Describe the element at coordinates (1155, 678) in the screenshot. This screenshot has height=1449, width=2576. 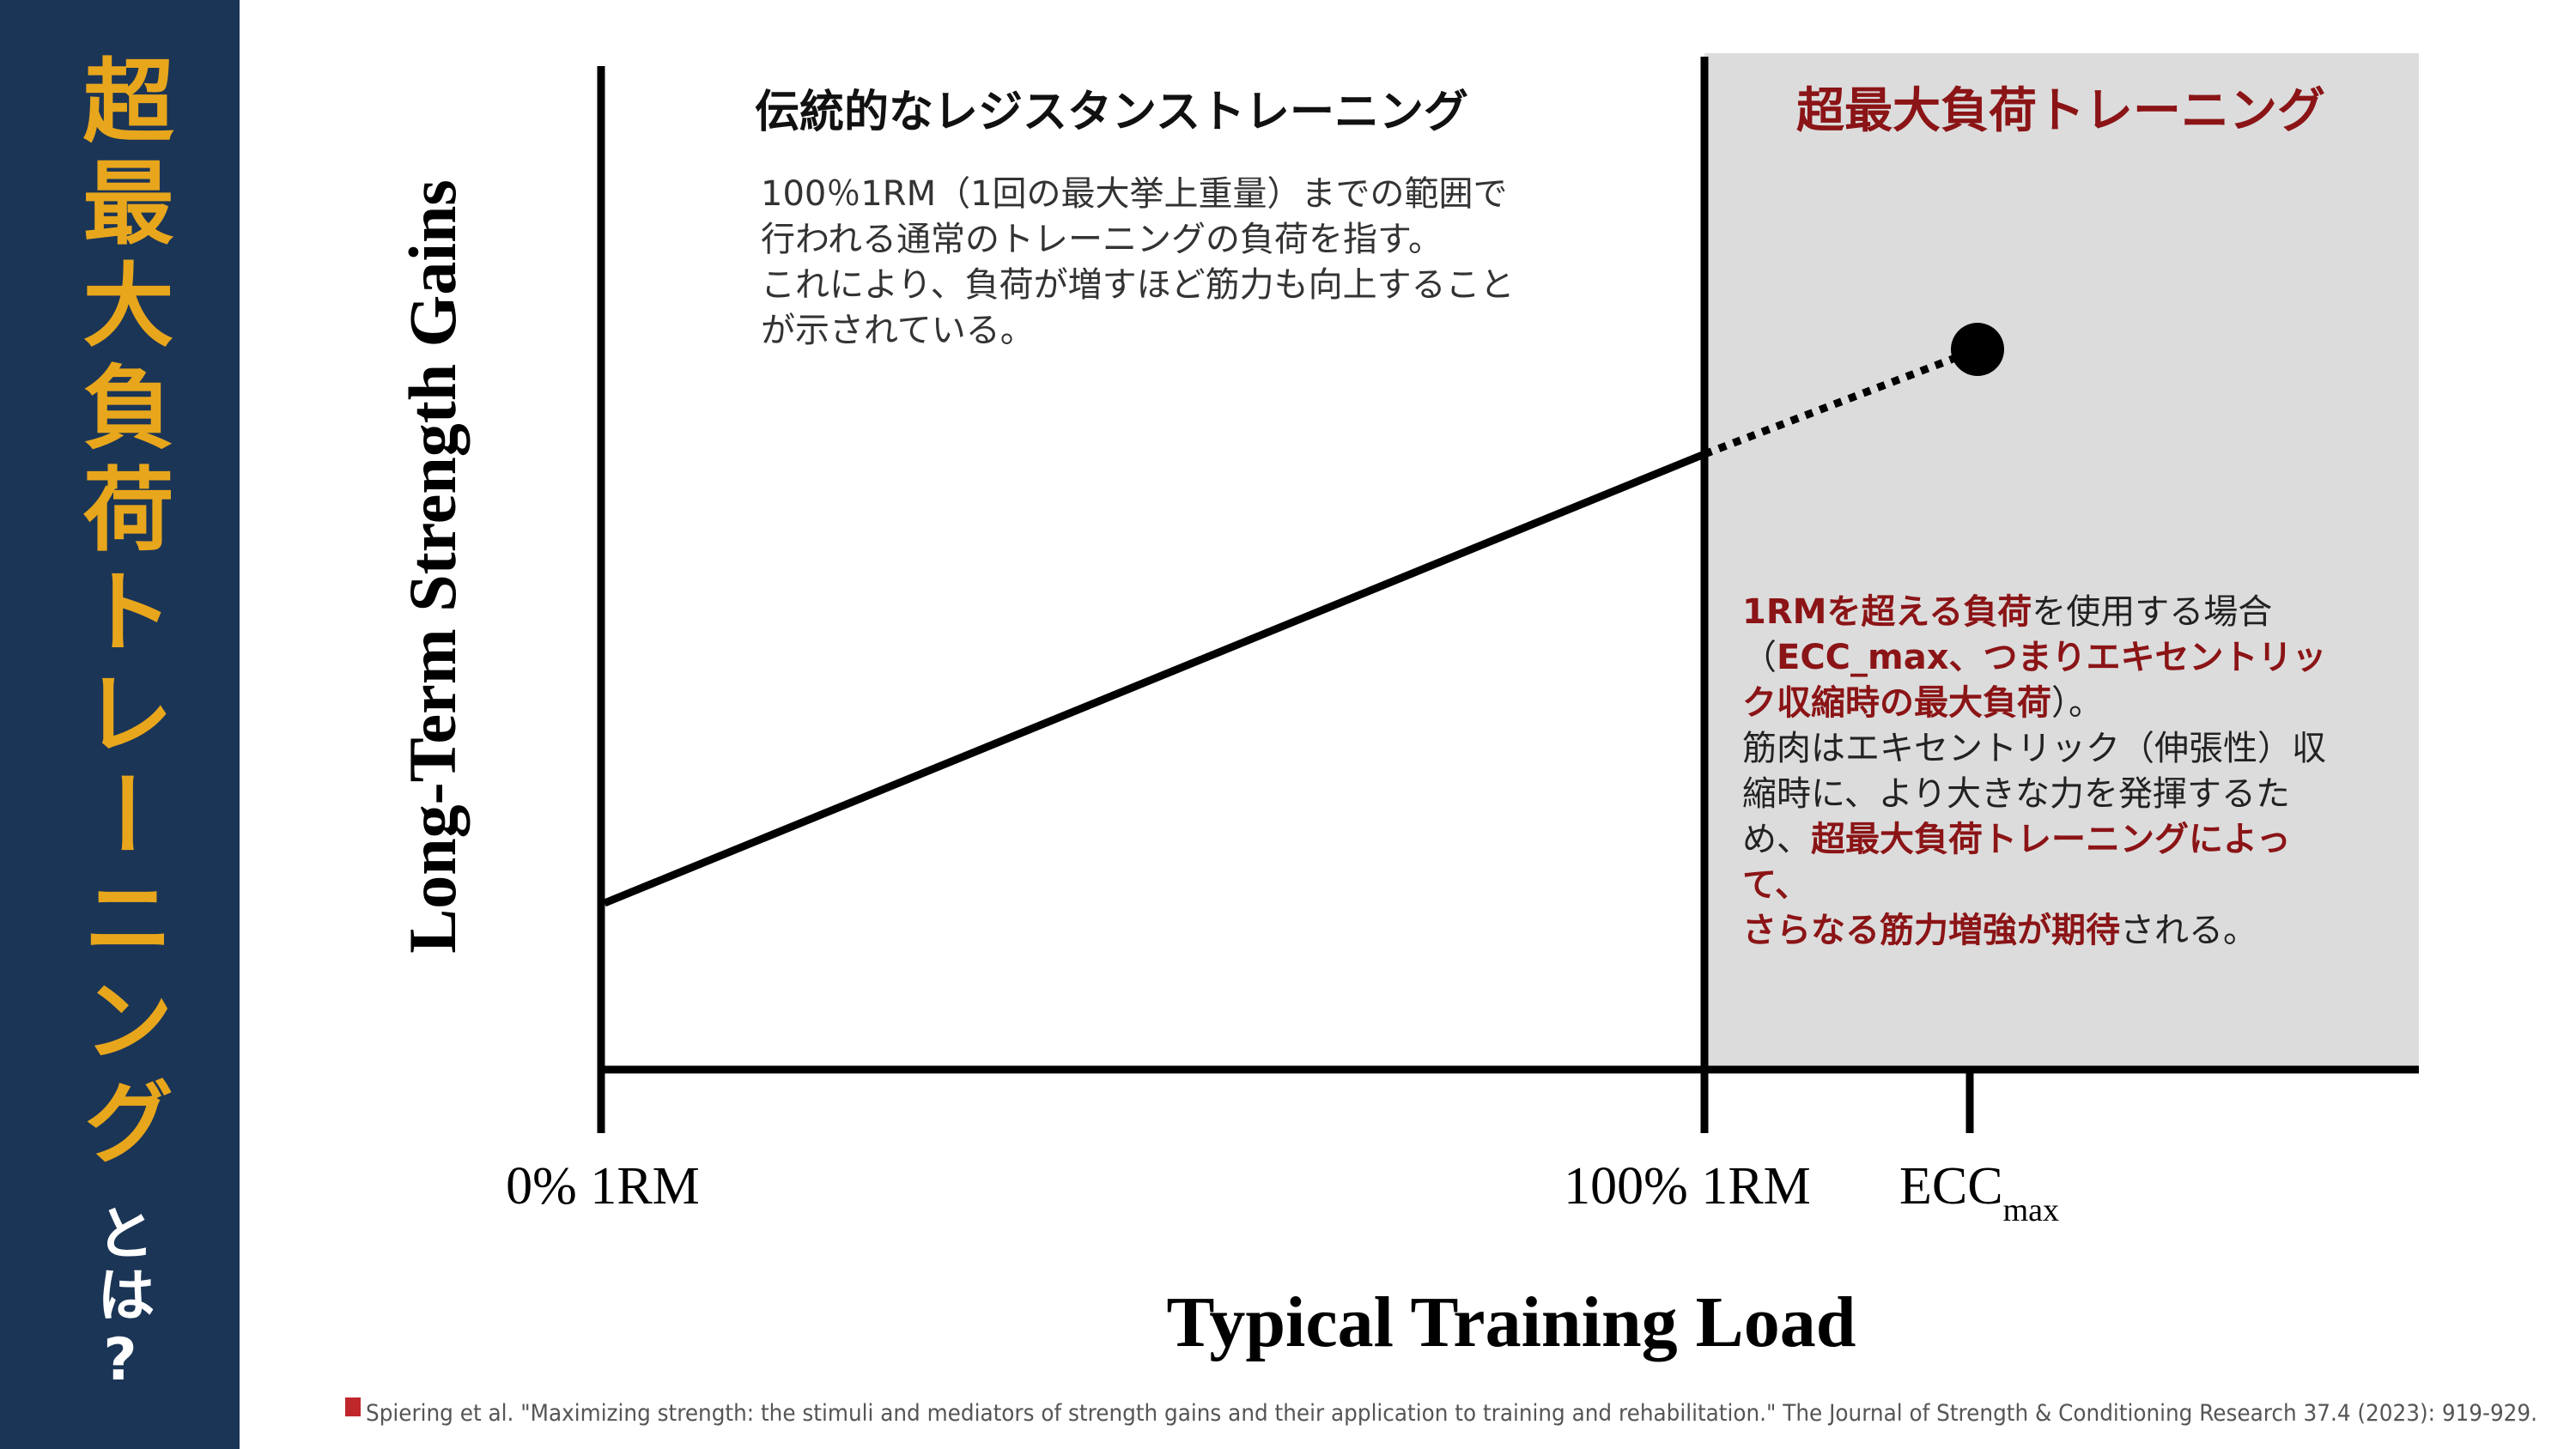
I see `strength-line` at that location.